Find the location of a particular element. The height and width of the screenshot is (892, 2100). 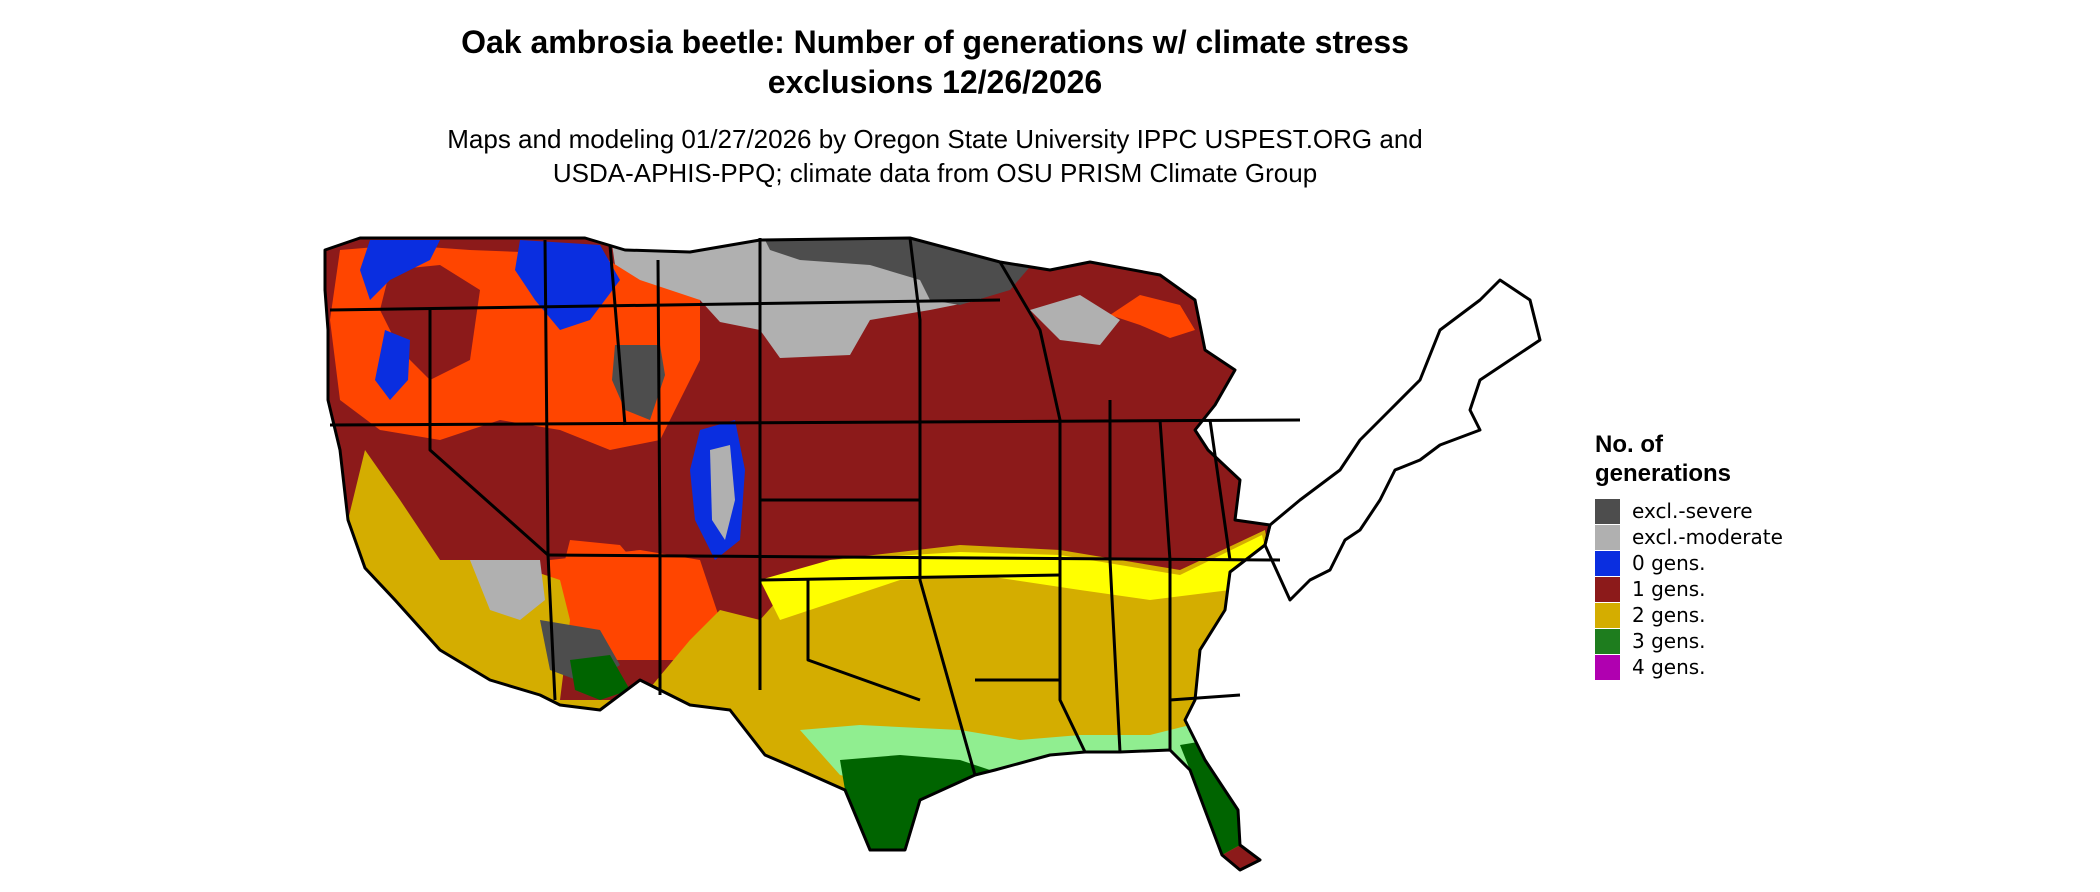

legend-label: 3 gens. is located at coordinates (1669, 641).